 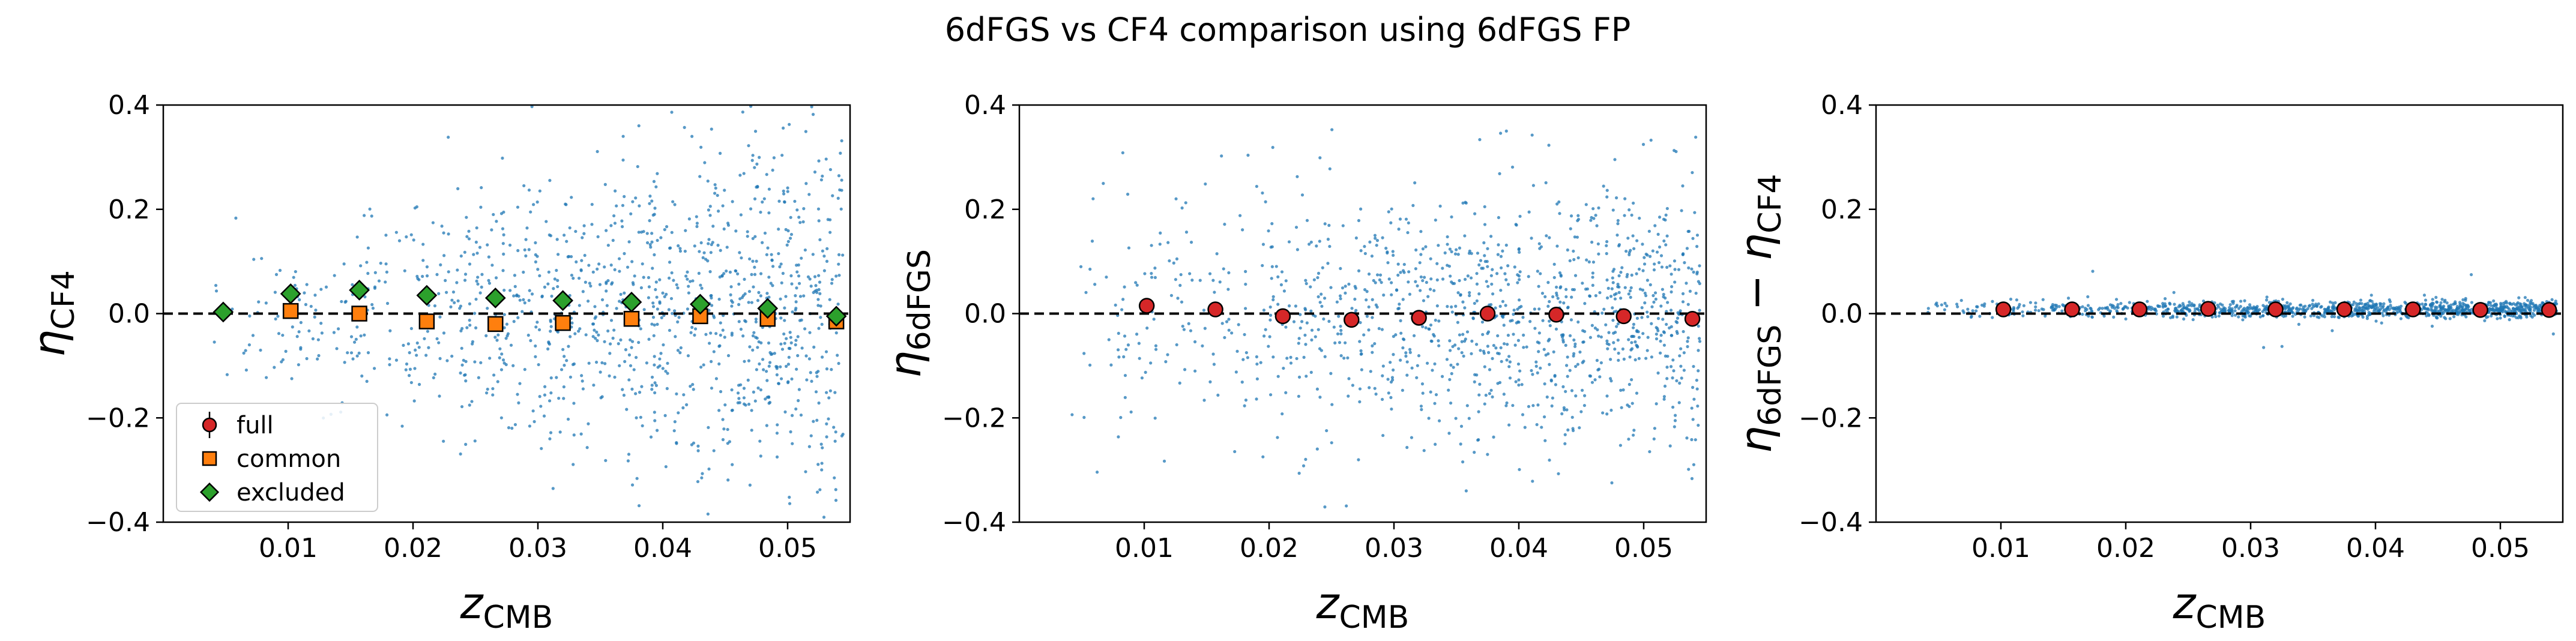 What do you see at coordinates (290, 310) in the screenshot?
I see `common-marker` at bounding box center [290, 310].